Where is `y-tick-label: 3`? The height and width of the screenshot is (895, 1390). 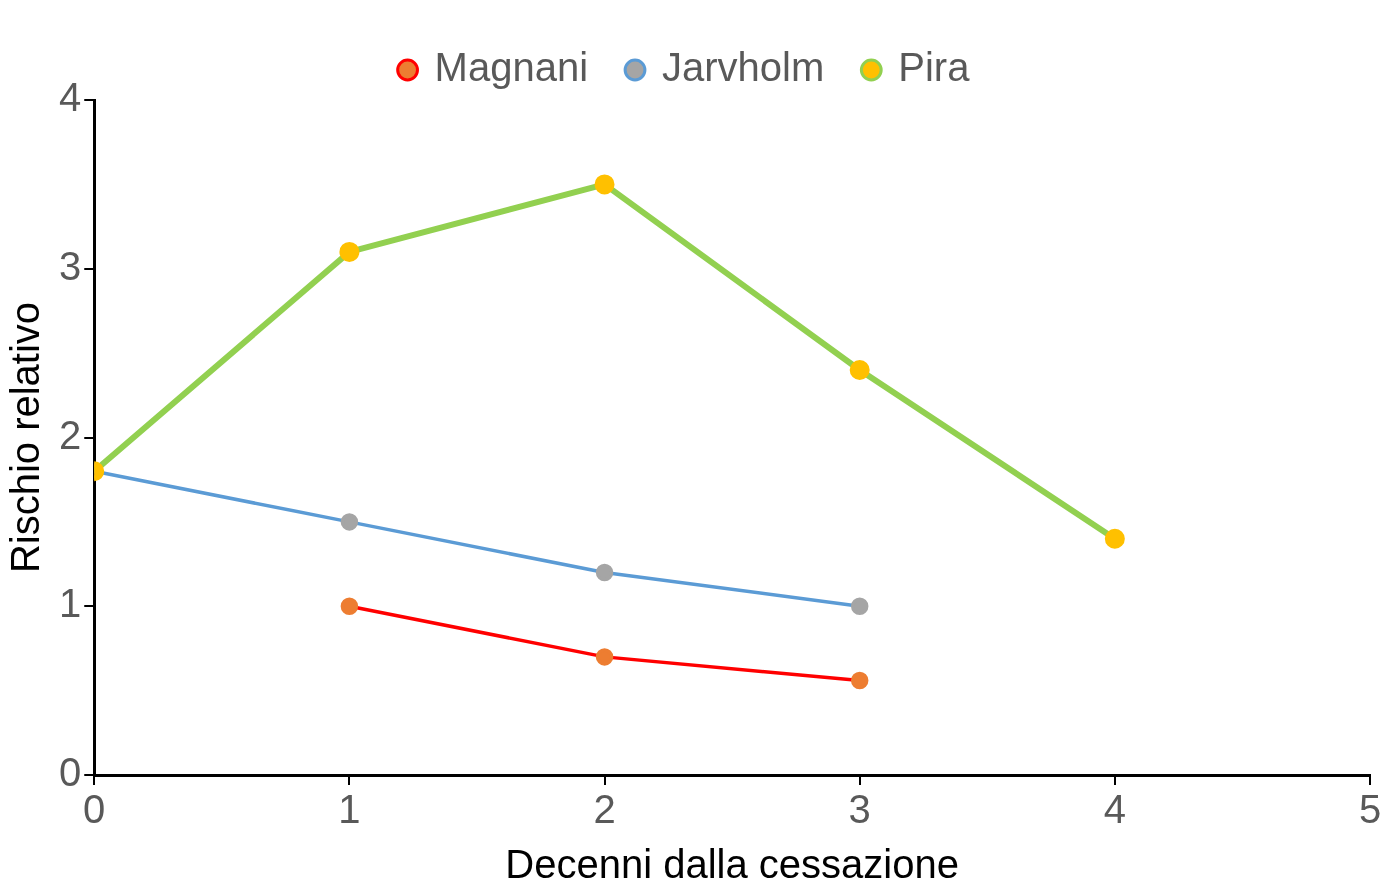
y-tick-label: 3 is located at coordinates (70, 265).